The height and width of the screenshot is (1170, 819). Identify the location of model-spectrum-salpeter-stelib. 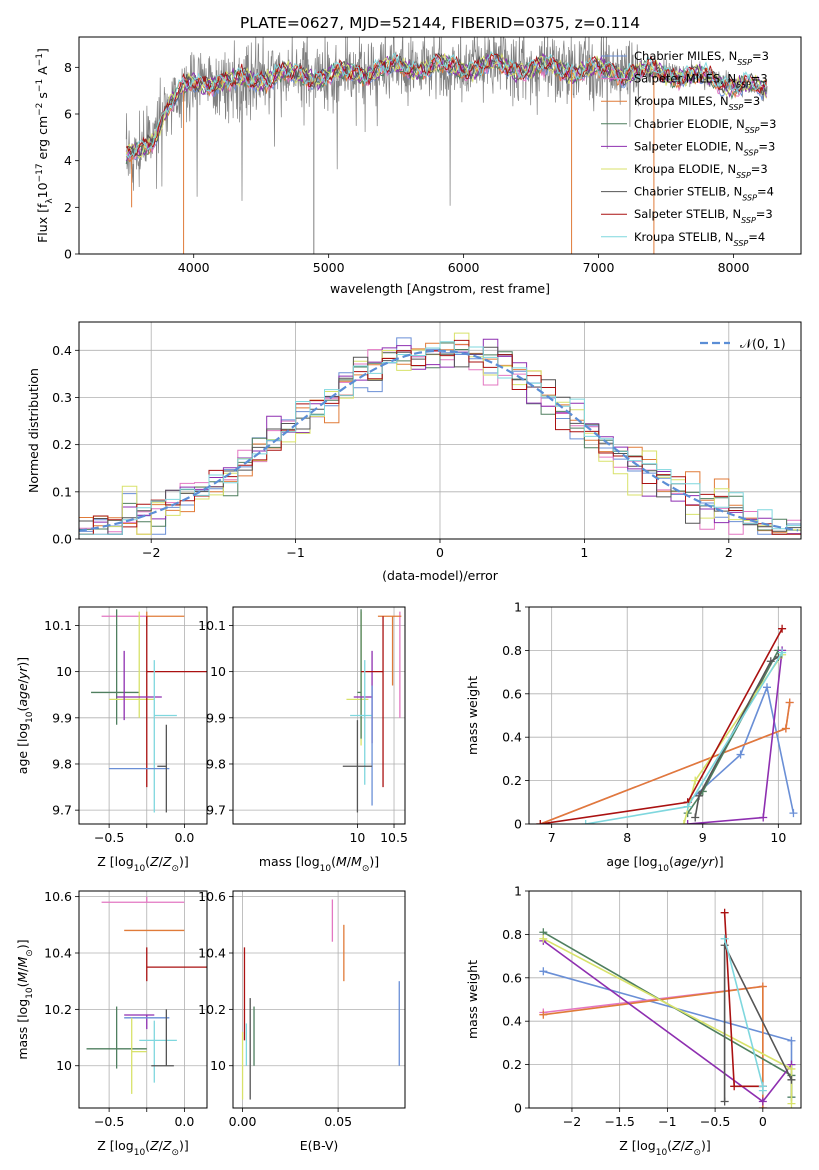
(446, 105).